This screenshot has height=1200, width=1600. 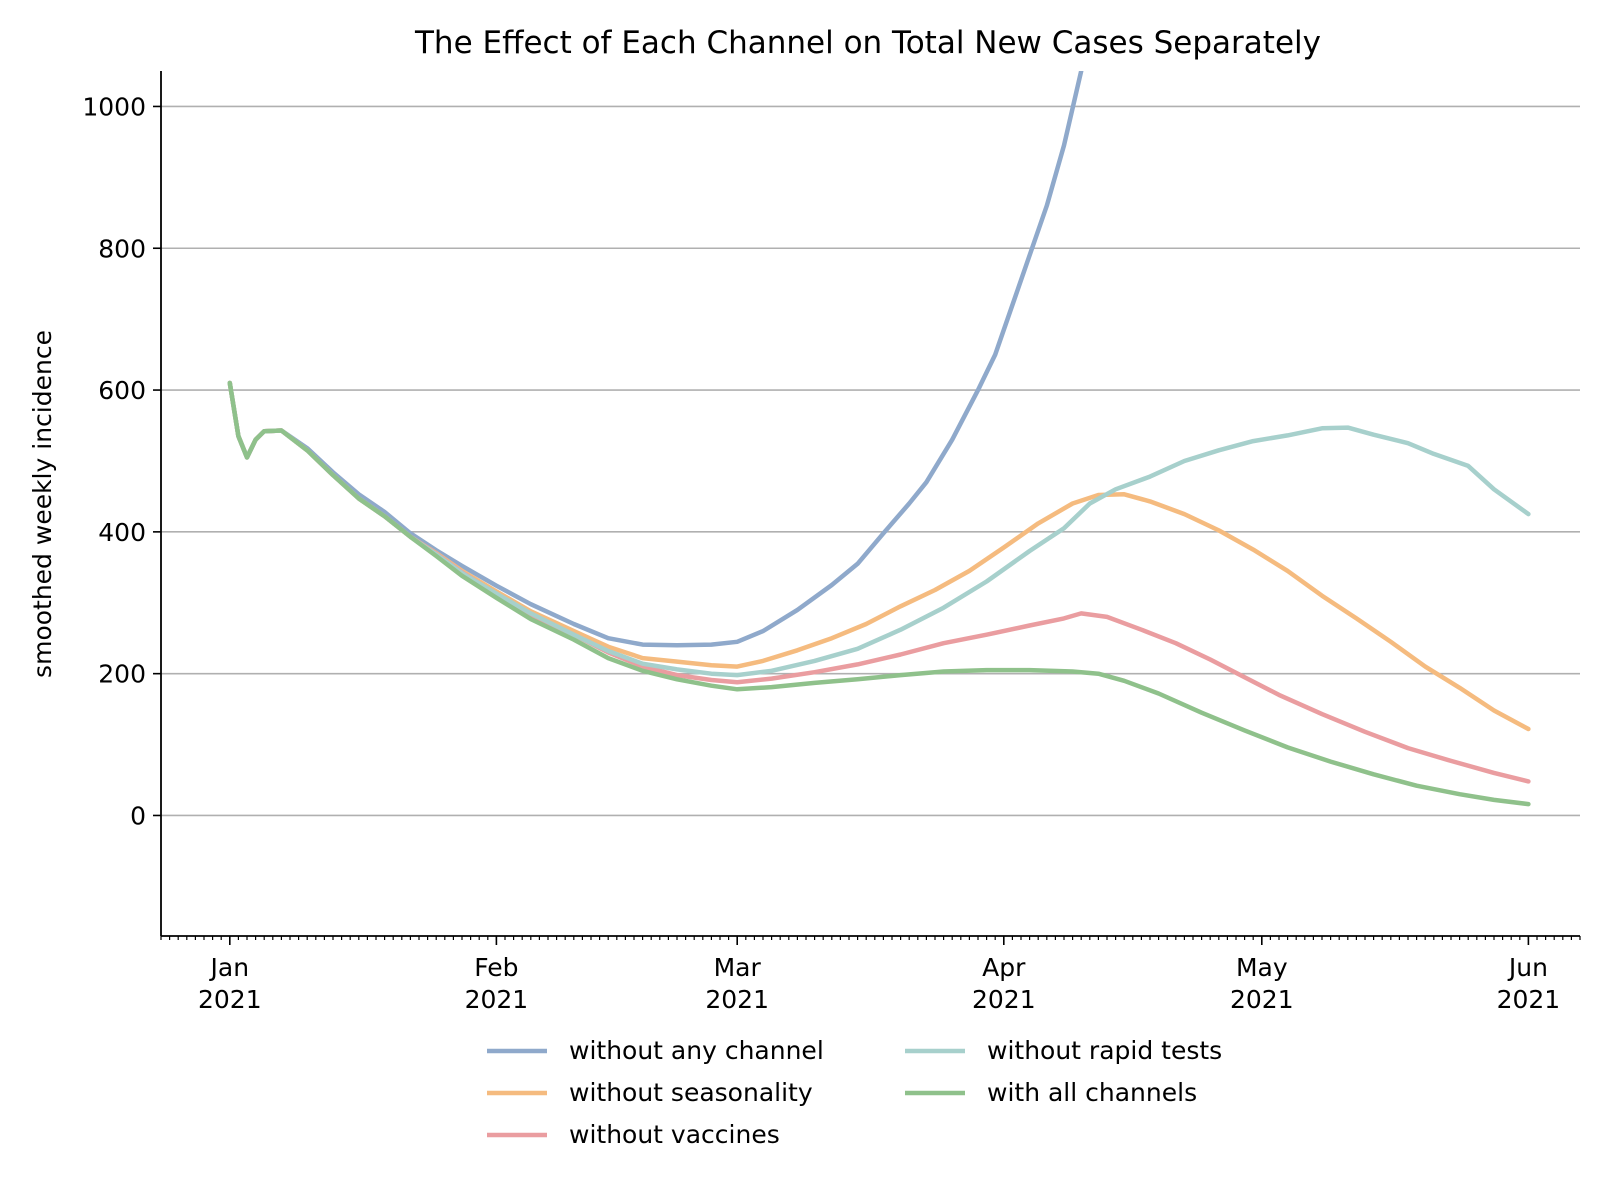 I want to click on y-tick-label: 200, so click(x=122, y=674).